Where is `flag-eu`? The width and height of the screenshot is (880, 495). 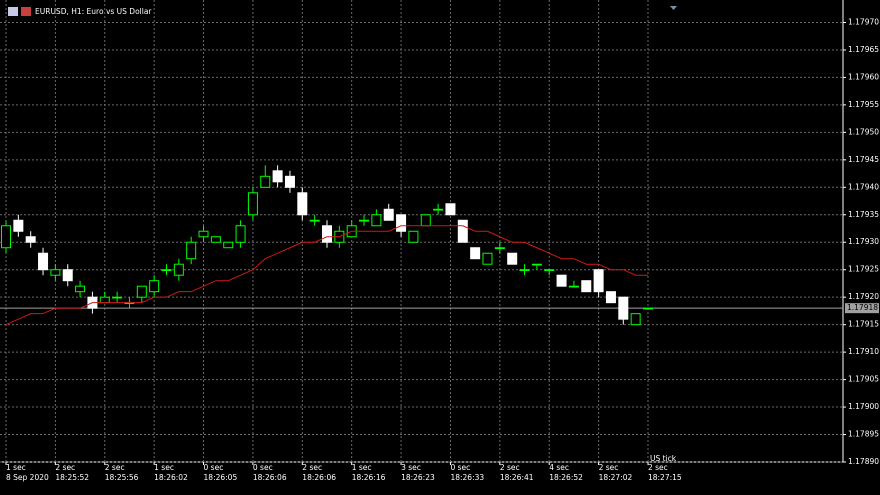 flag-eu is located at coordinates (13, 11).